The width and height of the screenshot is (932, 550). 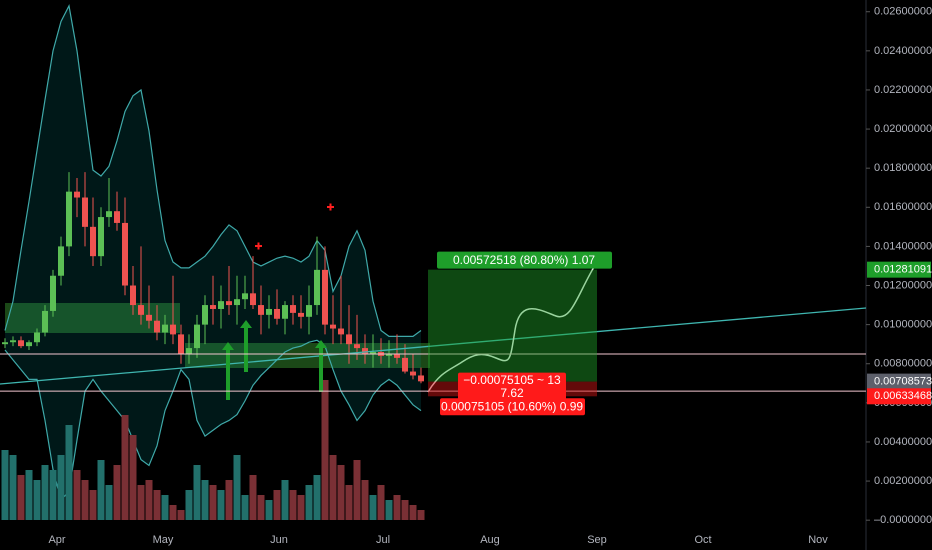 What do you see at coordinates (702, 540) in the screenshot?
I see `x-tick-label: Oct` at bounding box center [702, 540].